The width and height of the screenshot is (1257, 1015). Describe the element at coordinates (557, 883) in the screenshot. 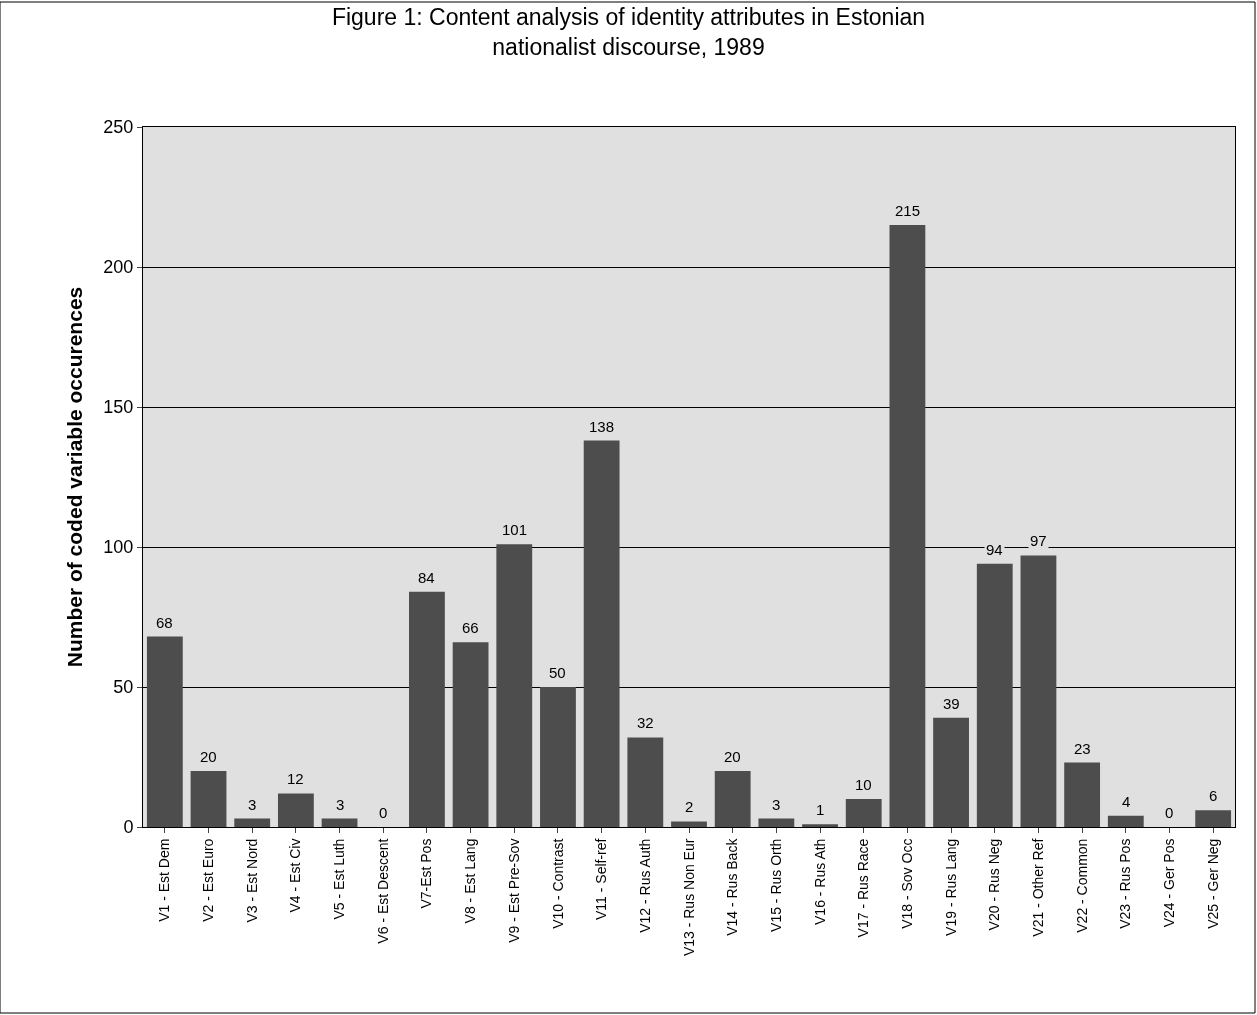

I see `x-tick-label: V10 - Contrast` at that location.